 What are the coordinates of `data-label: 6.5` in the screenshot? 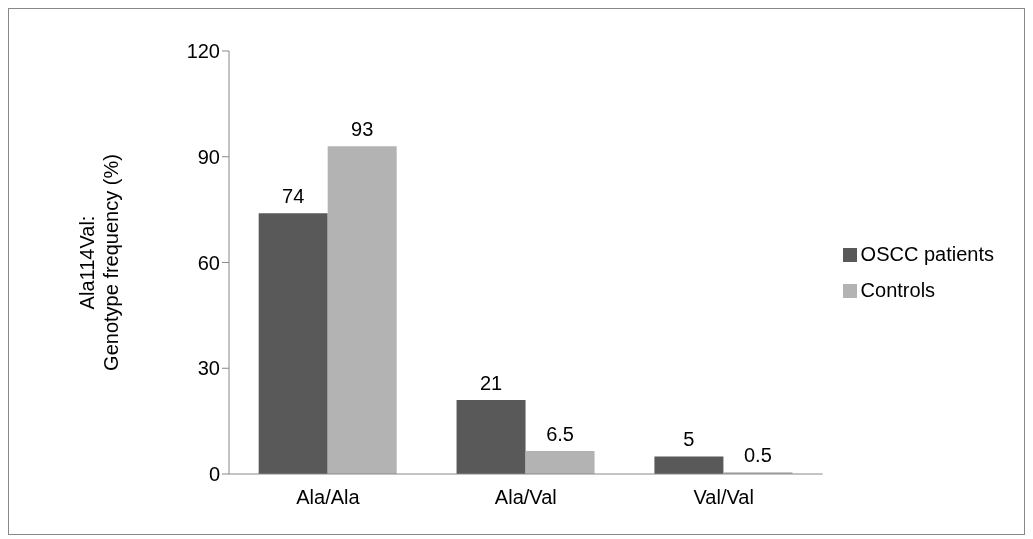 It's located at (560, 434).